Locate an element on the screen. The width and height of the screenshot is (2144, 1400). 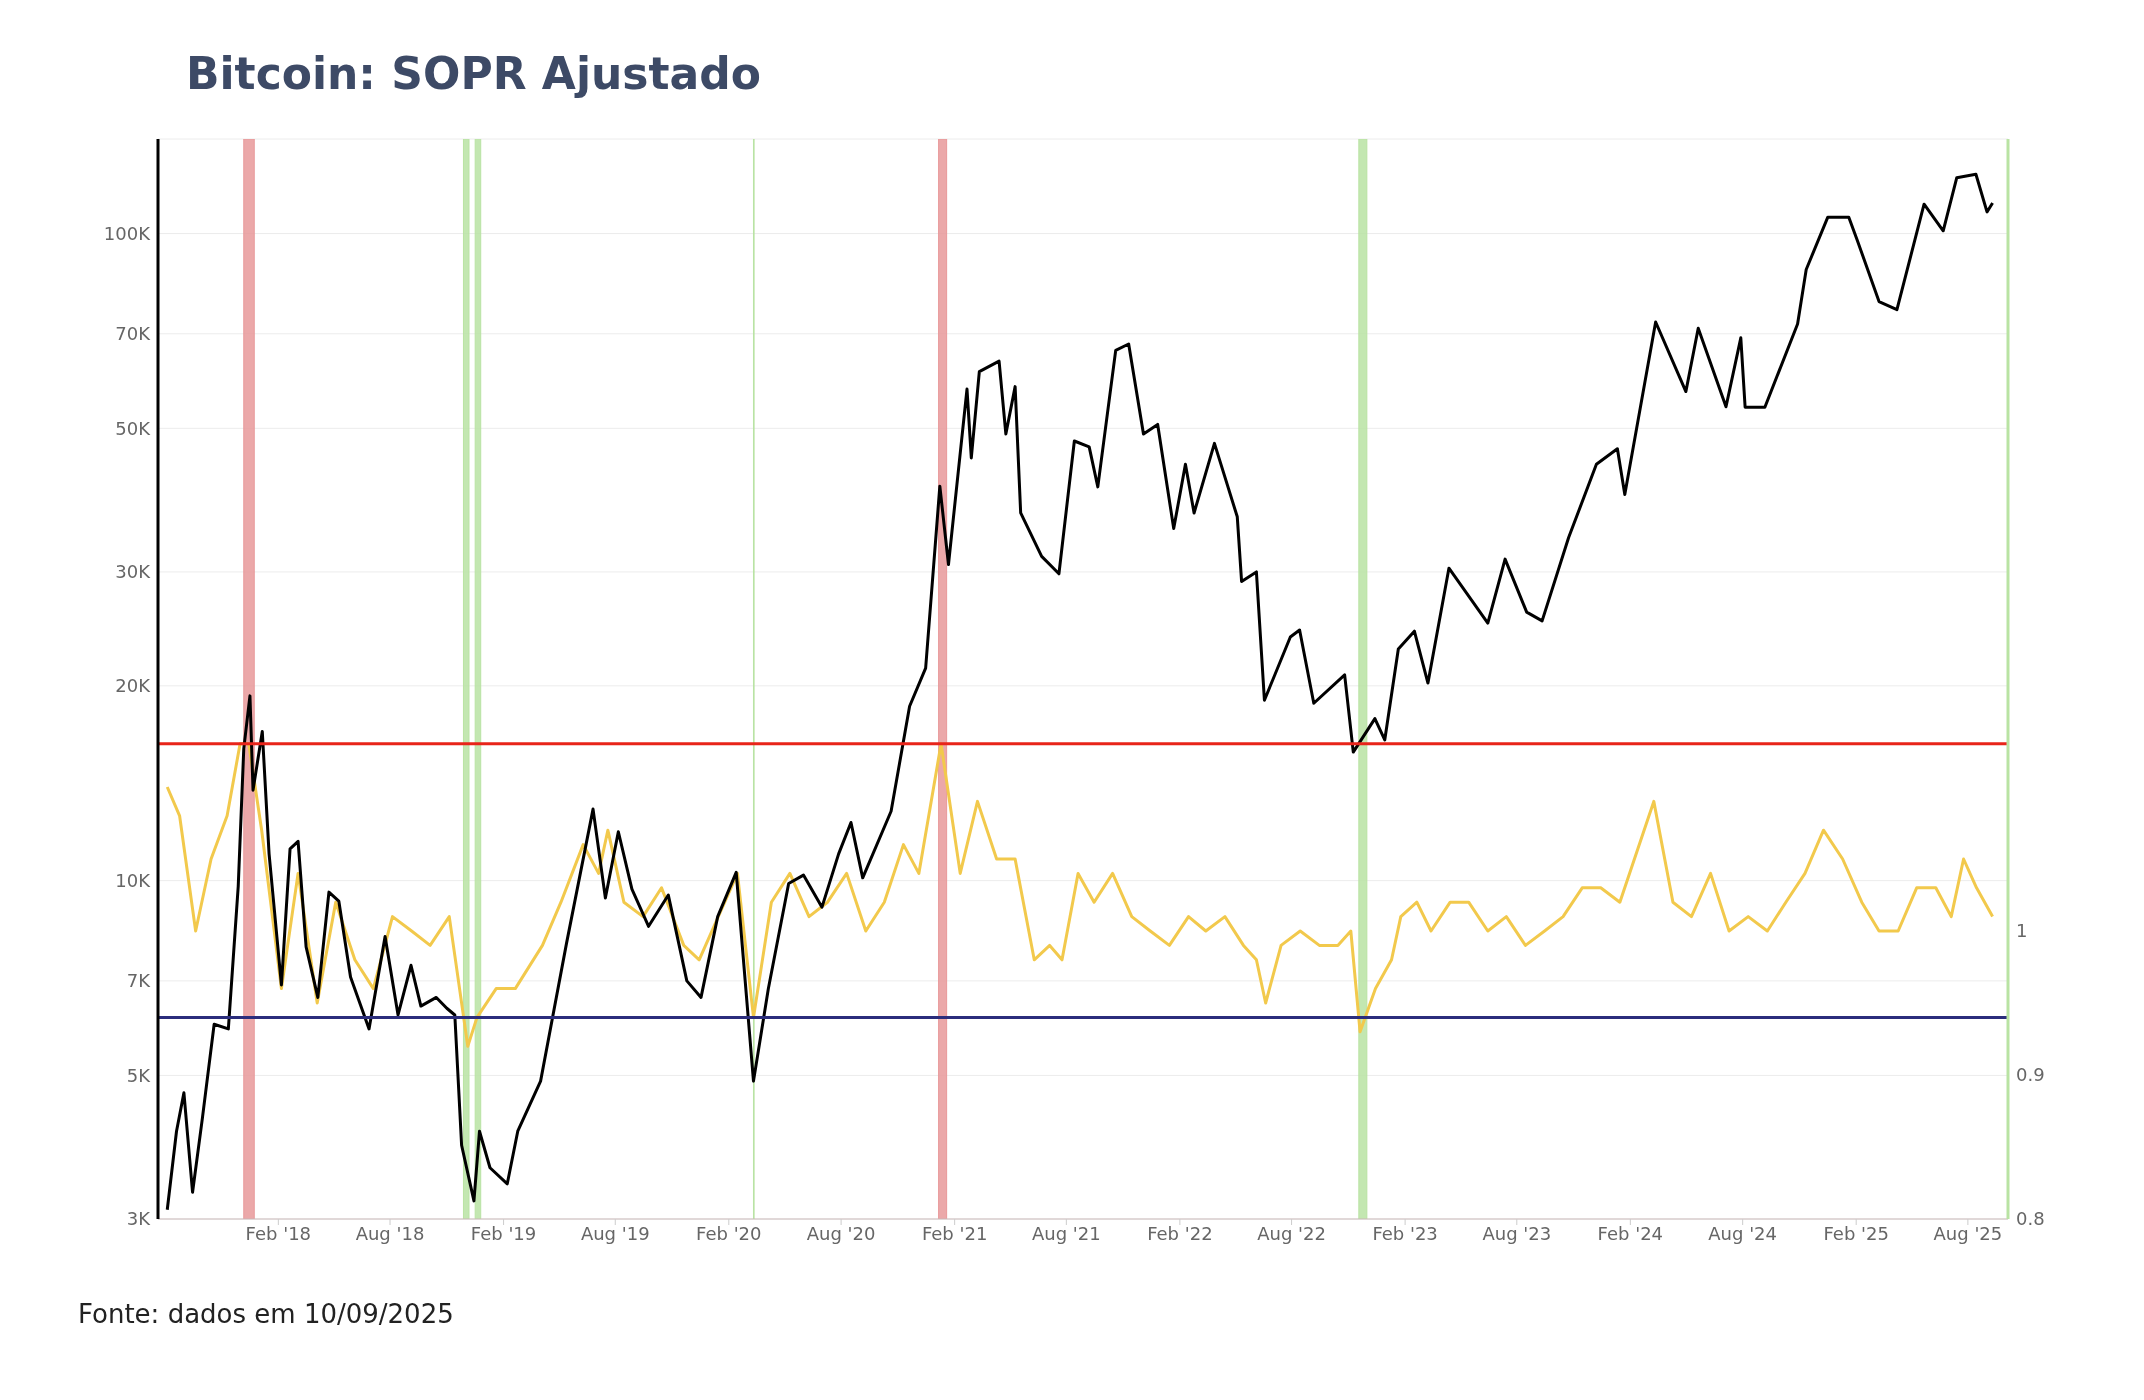
x-tick-label: Feb '18 is located at coordinates (278, 1233).